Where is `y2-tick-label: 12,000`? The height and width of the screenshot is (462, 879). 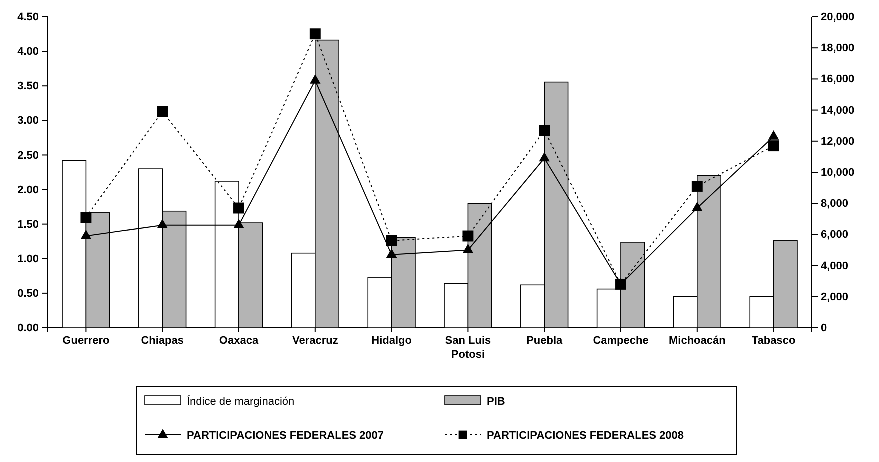 y2-tick-label: 12,000 is located at coordinates (838, 142).